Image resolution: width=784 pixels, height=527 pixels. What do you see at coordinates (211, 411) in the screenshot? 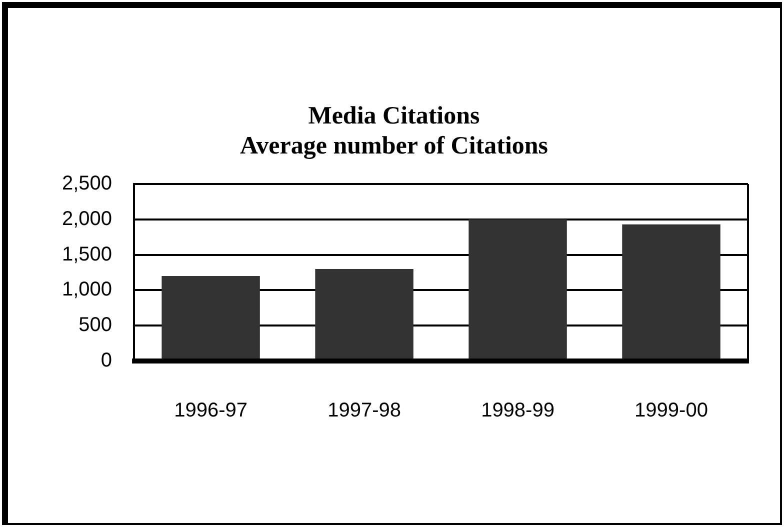
I see `x-tick-label: 1996-97` at bounding box center [211, 411].